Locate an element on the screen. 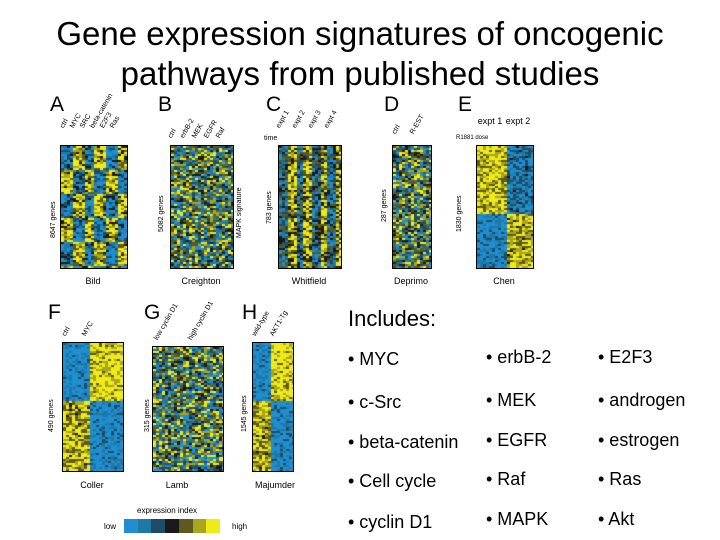 This screenshot has width=720, height=540. heatmap-h is located at coordinates (273, 407).